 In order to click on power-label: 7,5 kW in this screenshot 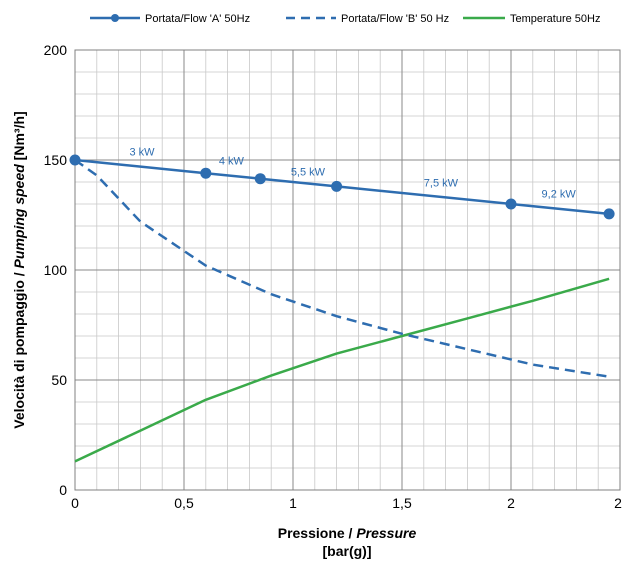, I will do `click(441, 183)`.